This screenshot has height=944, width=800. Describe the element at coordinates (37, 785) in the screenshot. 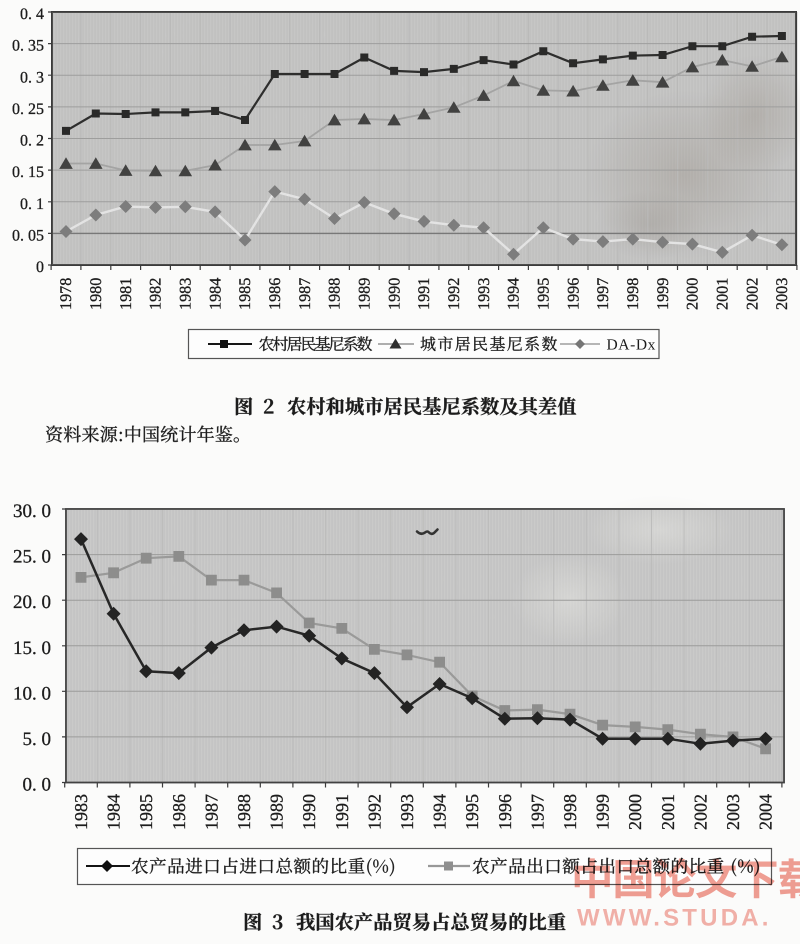

I see `svg-text: 0. 0` at that location.